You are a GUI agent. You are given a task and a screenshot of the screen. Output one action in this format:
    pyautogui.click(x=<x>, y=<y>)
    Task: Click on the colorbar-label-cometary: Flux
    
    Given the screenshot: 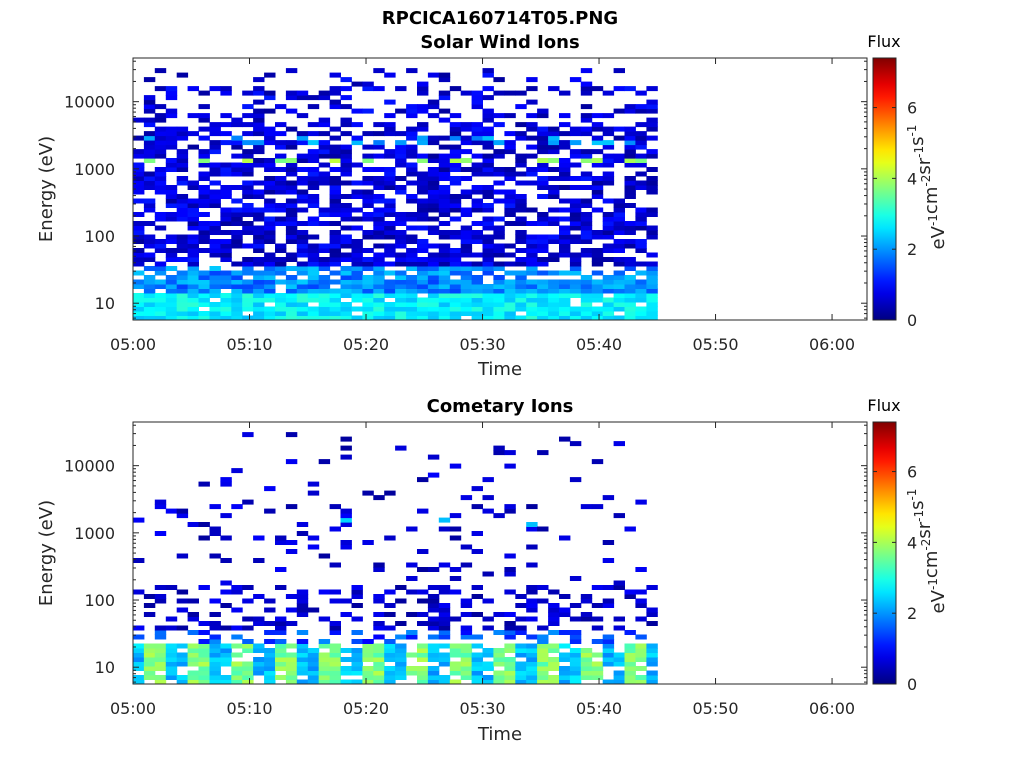 What is the action you would take?
    pyautogui.click(x=883, y=405)
    